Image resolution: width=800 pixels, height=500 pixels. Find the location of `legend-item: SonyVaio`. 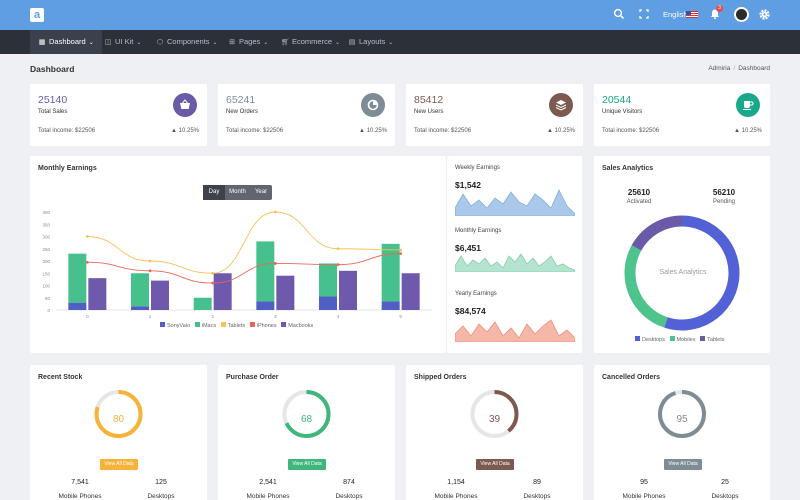

legend-item: SonyVaio is located at coordinates (175, 325).